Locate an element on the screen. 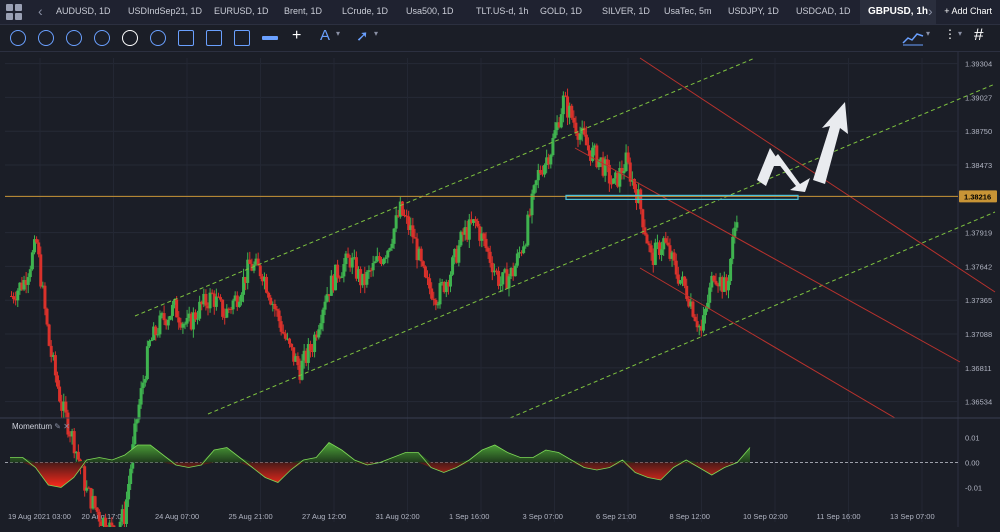 The height and width of the screenshot is (532, 1000). tab-8: SILVER, 1D is located at coordinates (626, 11).